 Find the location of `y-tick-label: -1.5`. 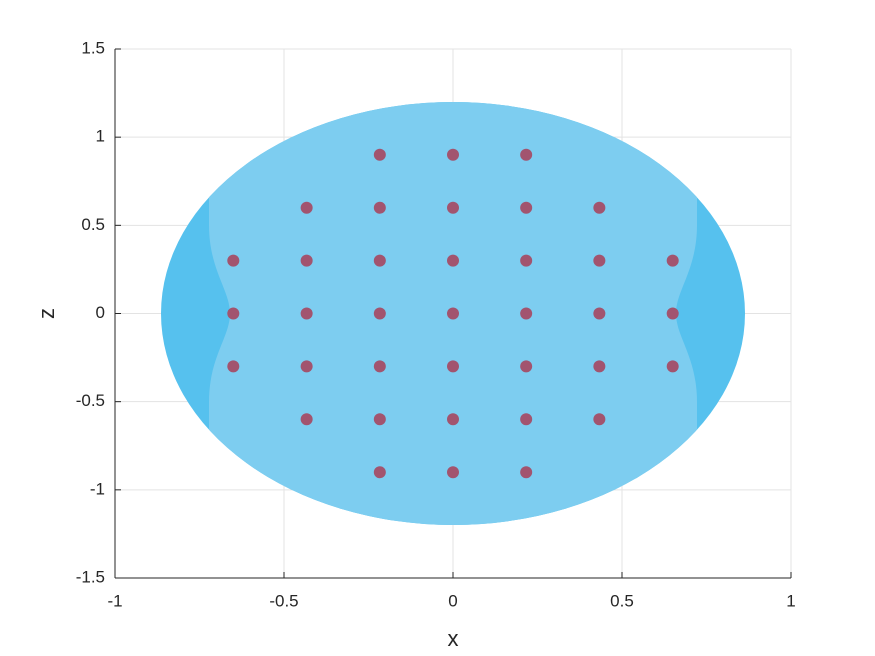

y-tick-label: -1.5 is located at coordinates (90, 576).